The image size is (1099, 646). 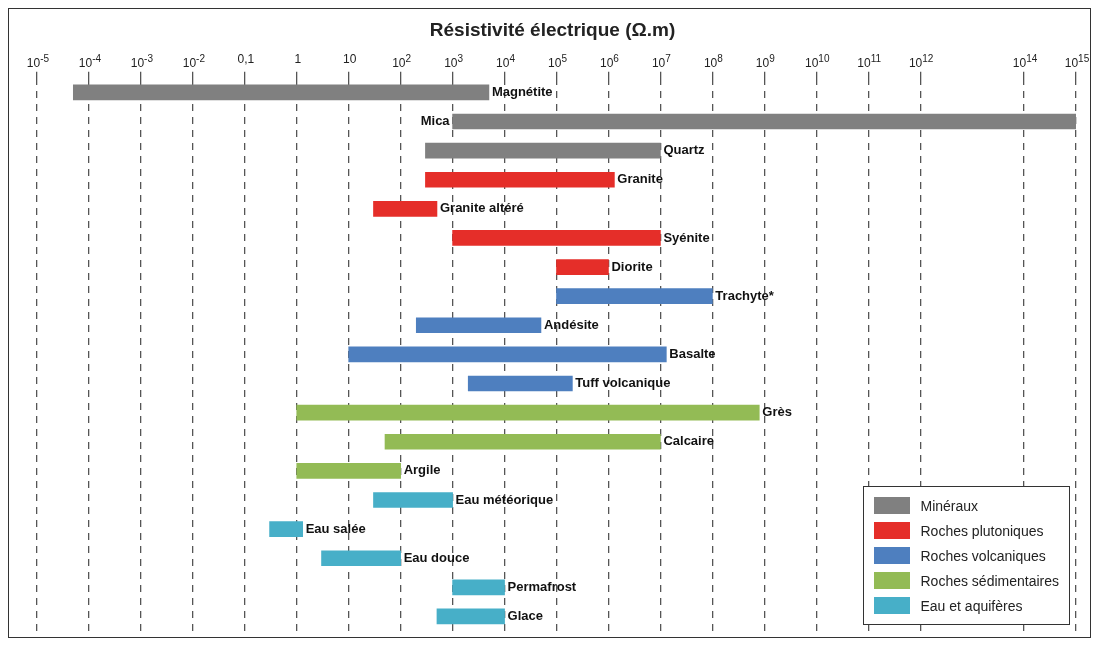 What do you see at coordinates (686, 237) in the screenshot?
I see `y-tick-label: Syénite` at bounding box center [686, 237].